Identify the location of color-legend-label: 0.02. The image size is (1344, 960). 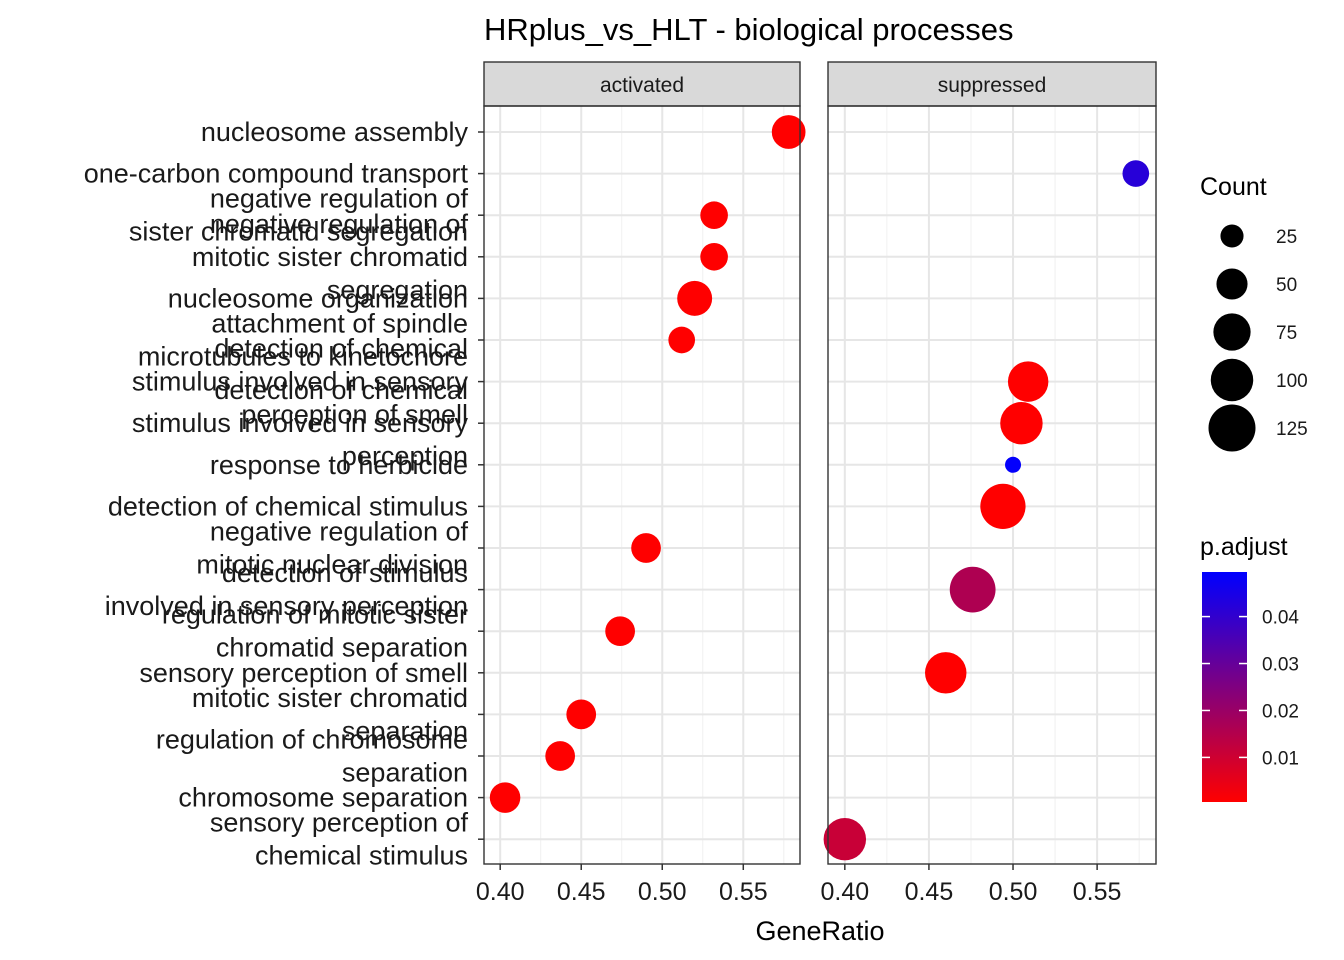
(1280, 711).